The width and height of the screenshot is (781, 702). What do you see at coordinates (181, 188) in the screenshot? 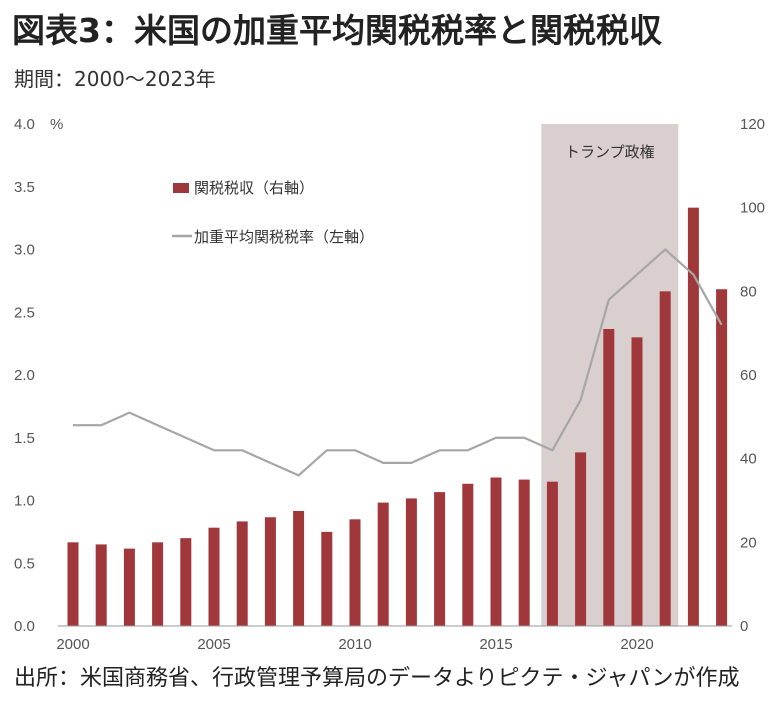
I see `legend-bar-swatch` at bounding box center [181, 188].